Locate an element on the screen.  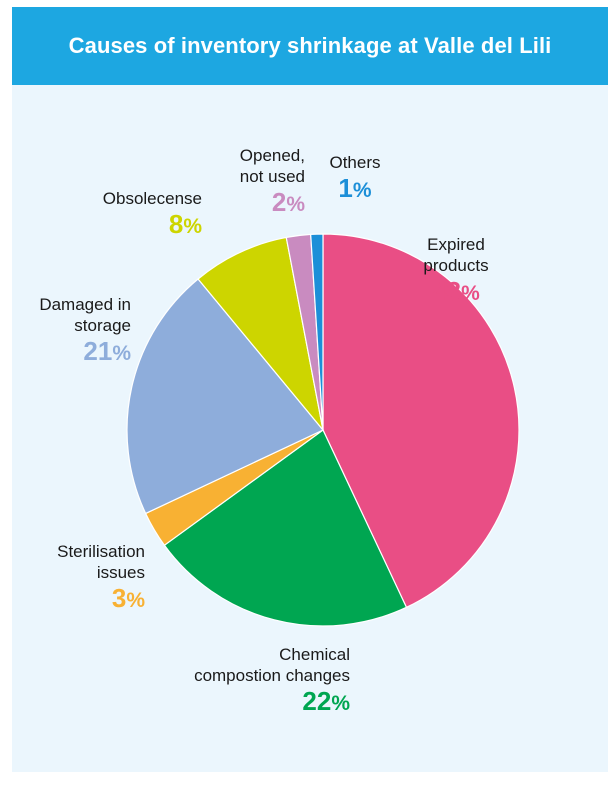
value-expired-products-number: 43 is located at coordinates (447, 291).